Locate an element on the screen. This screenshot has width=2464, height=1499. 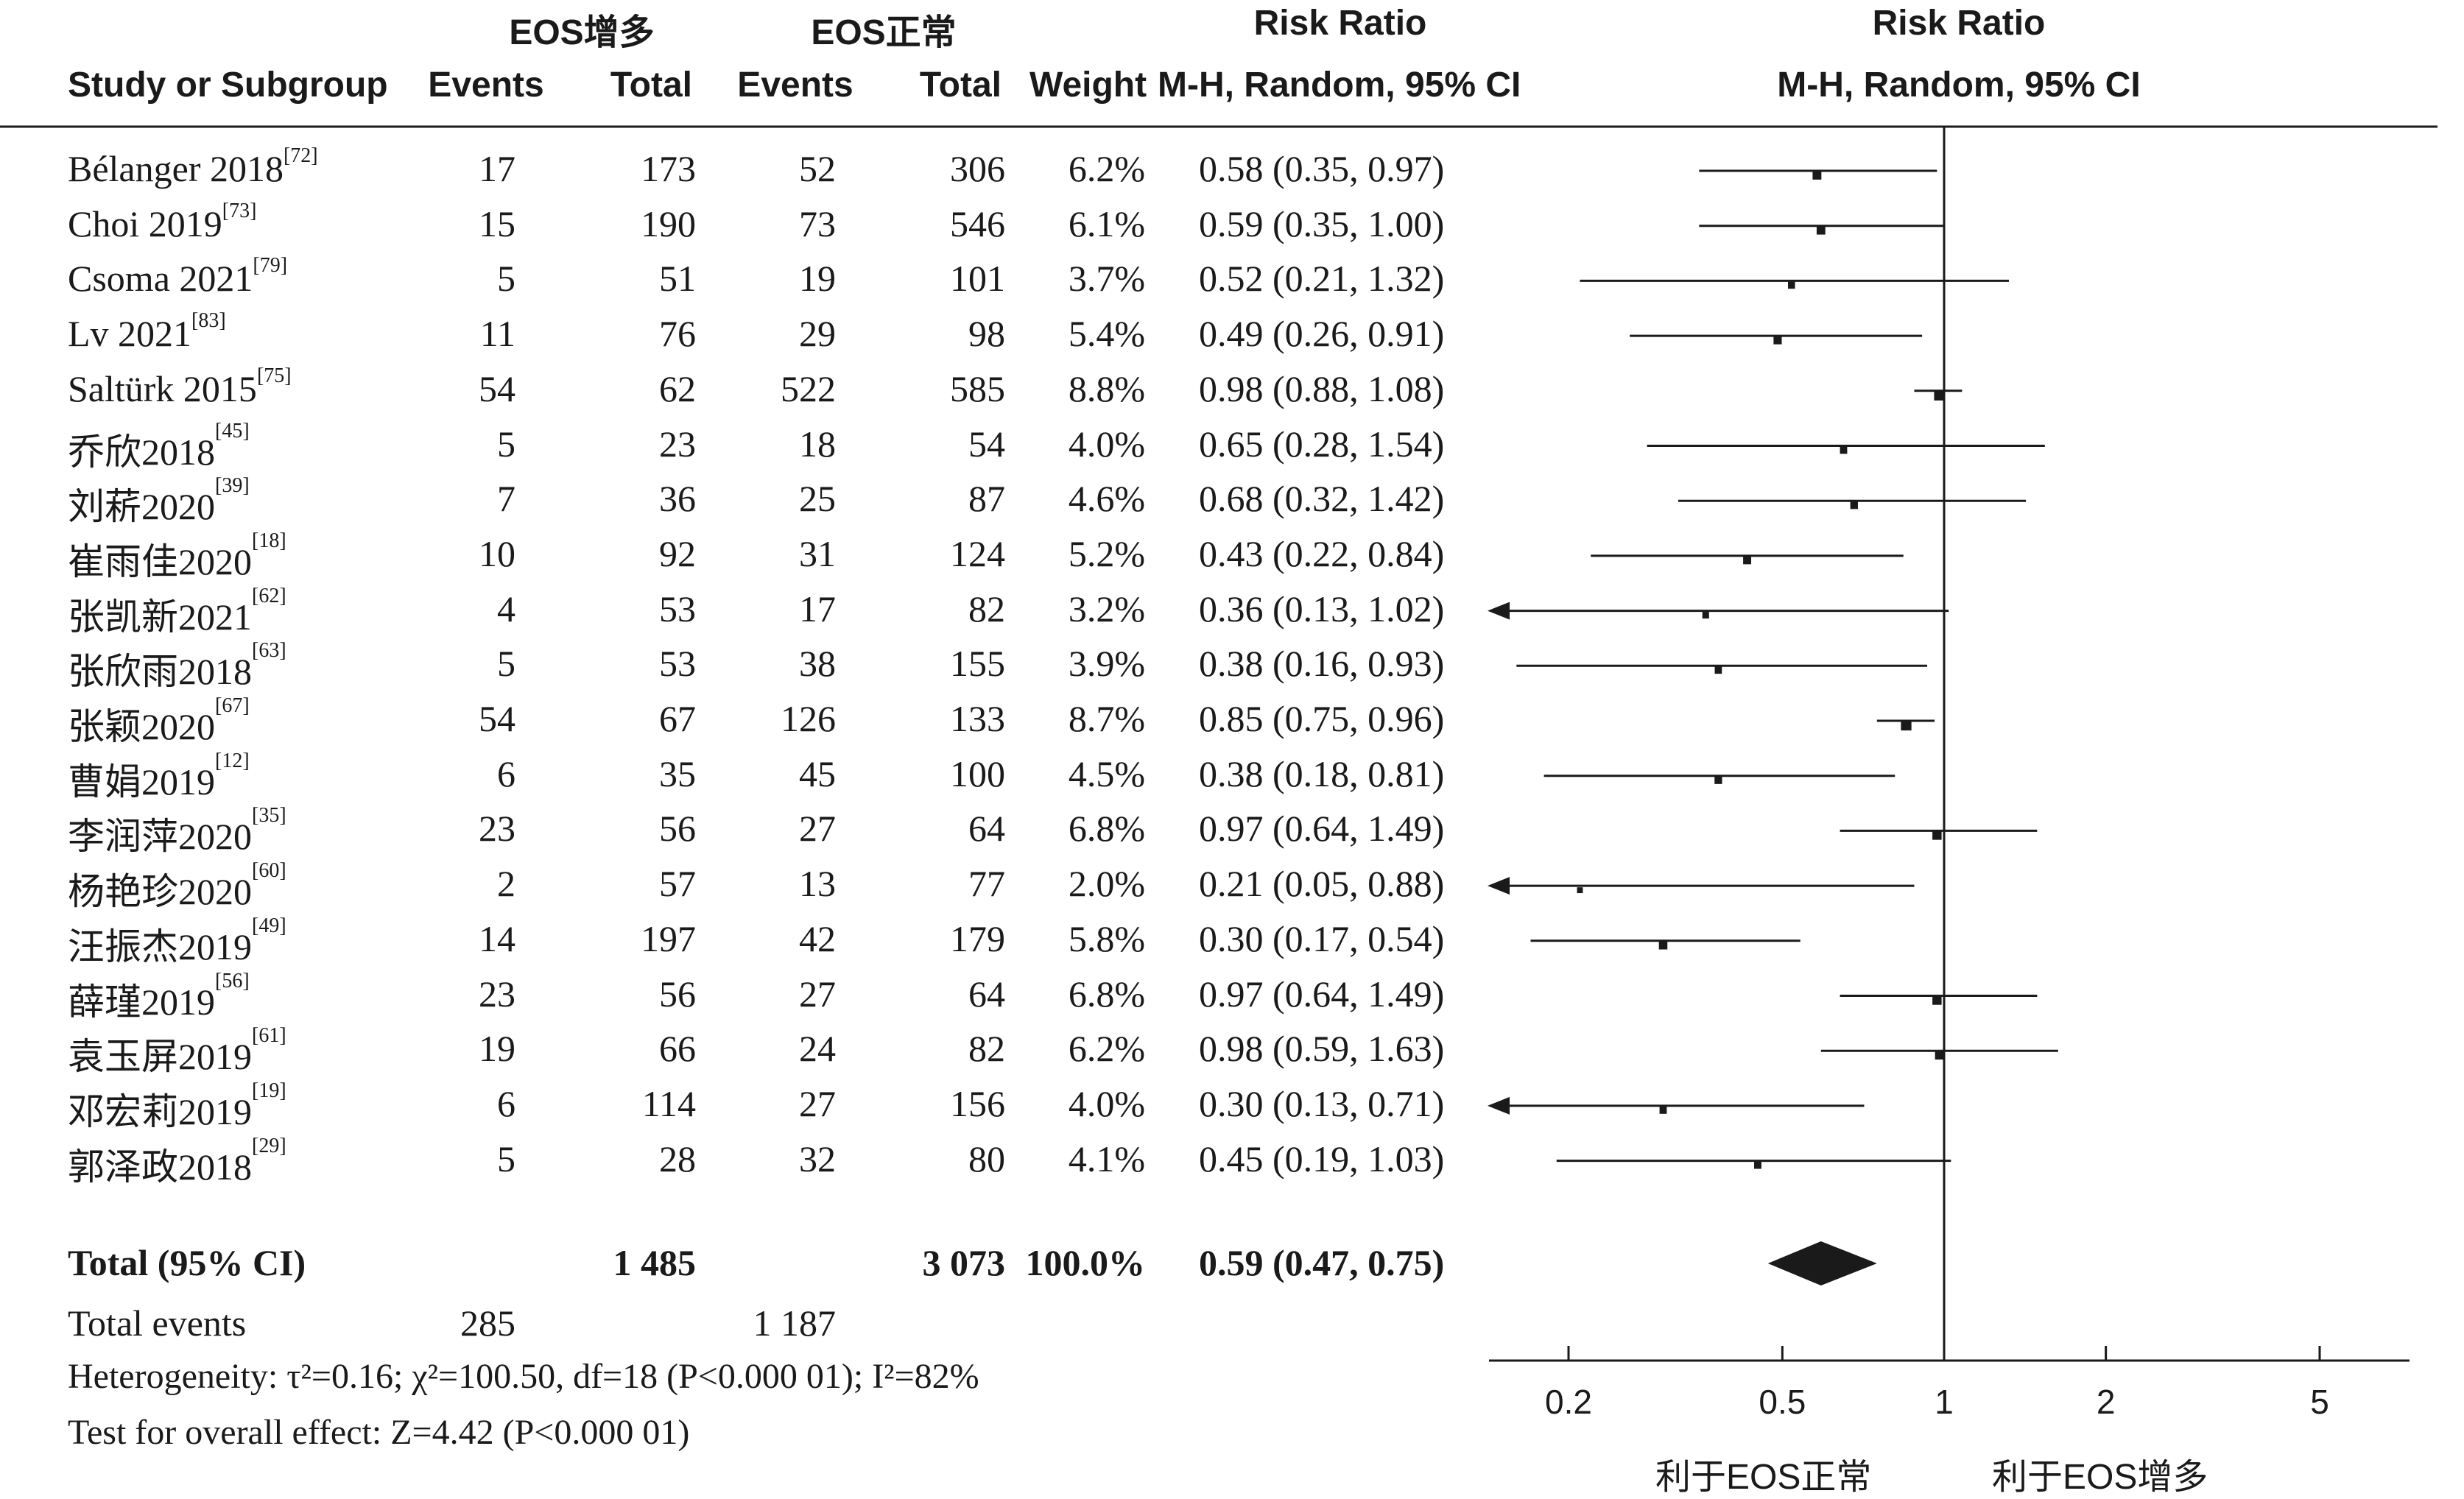
study-reference: [79] is located at coordinates (270, 266).